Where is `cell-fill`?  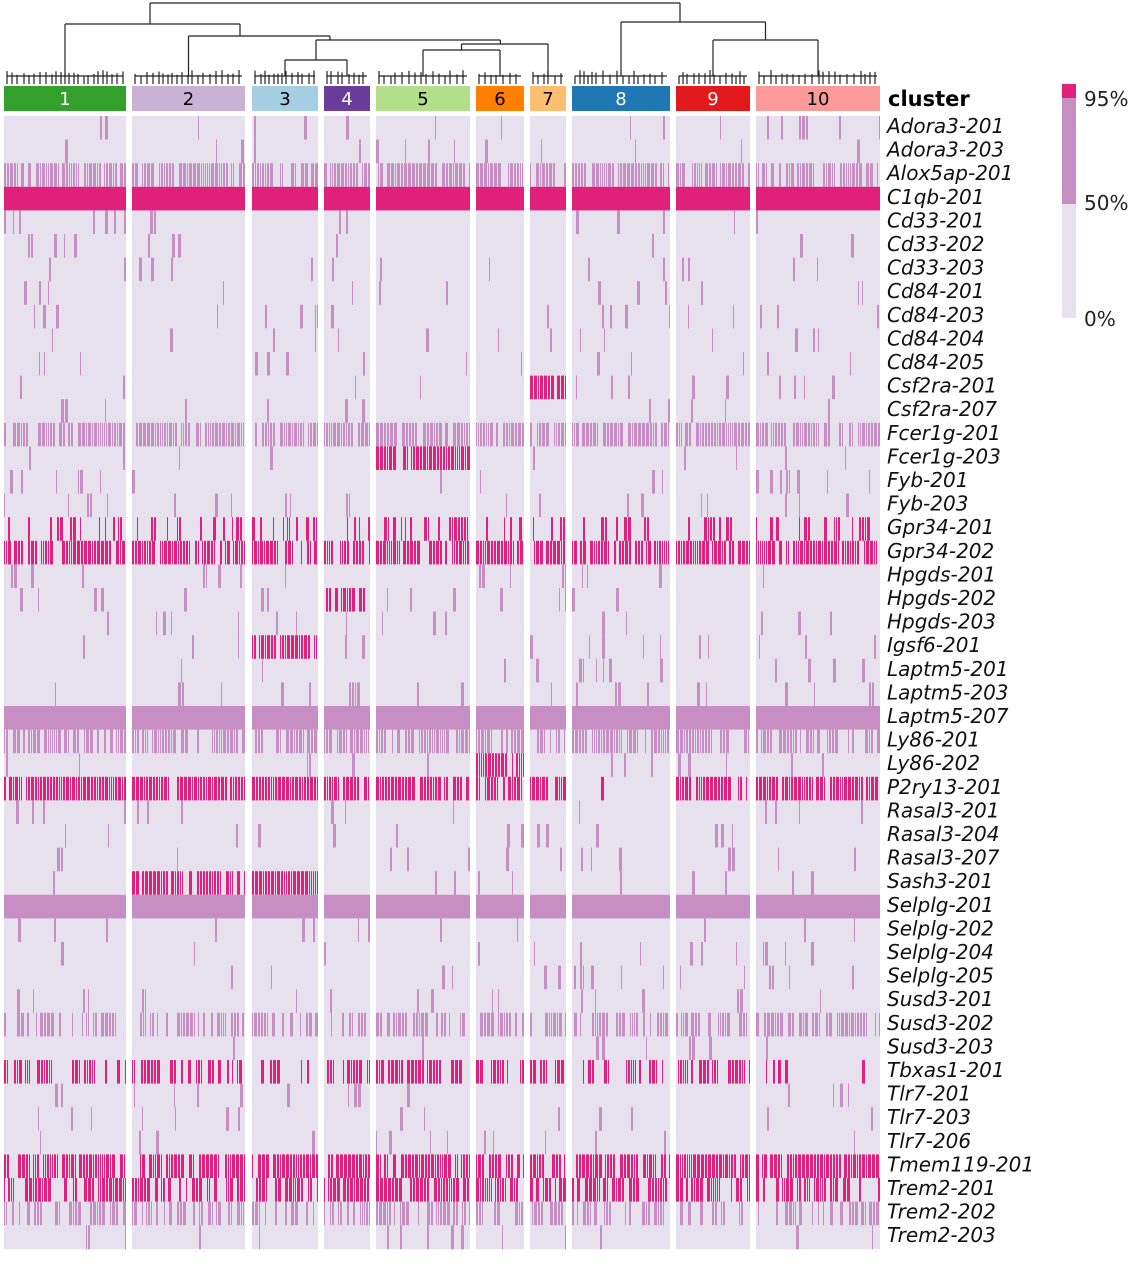 cell-fill is located at coordinates (285, 198).